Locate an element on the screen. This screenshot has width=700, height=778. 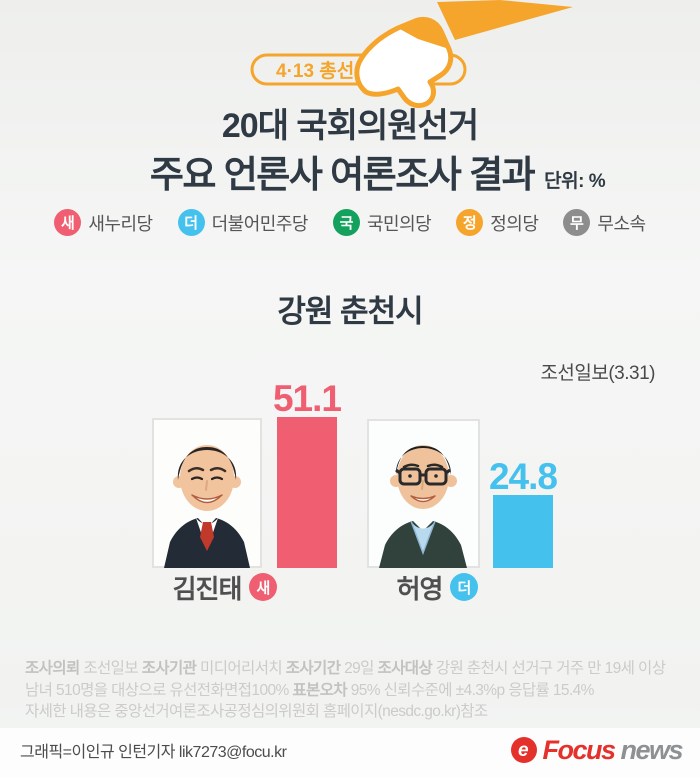
party-badge-icon: 국 is located at coordinates (346, 222).